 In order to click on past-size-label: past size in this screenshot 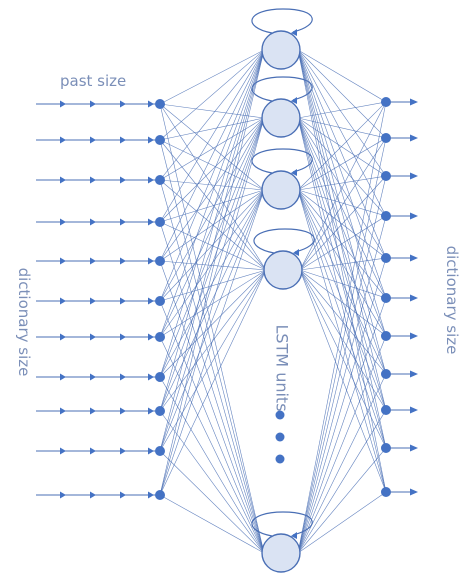, I will do `click(93, 81)`.